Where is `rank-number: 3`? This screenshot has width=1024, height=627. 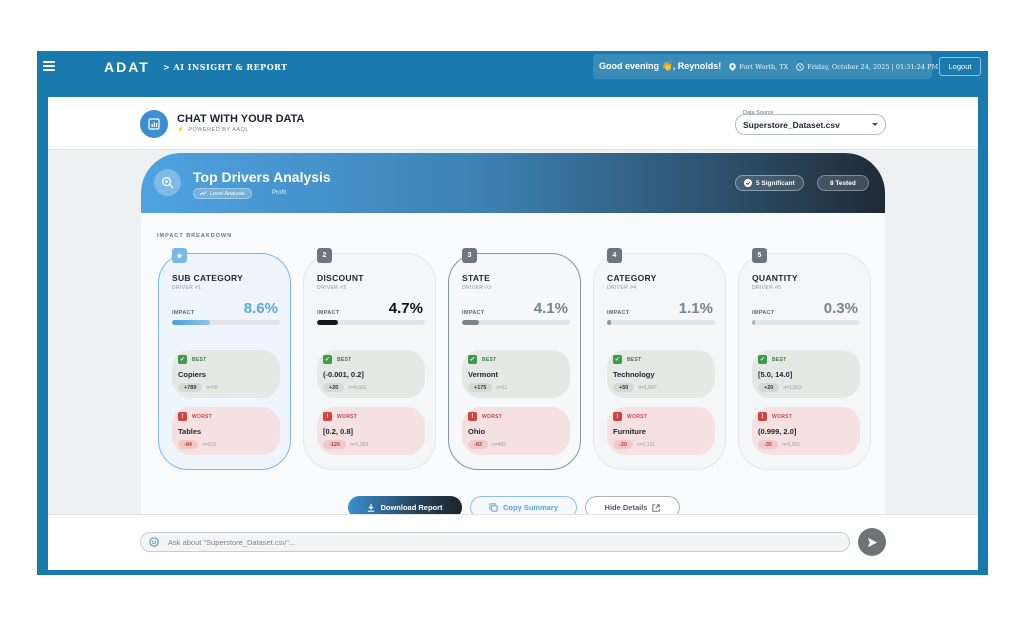 rank-number: 3 is located at coordinates (469, 255).